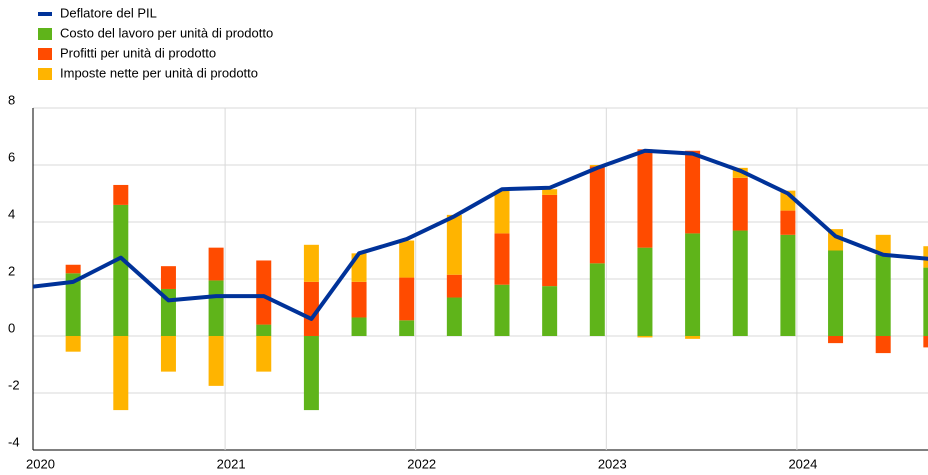  Describe the element at coordinates (11, 213) in the screenshot. I see `y-tick-label: 4` at that location.